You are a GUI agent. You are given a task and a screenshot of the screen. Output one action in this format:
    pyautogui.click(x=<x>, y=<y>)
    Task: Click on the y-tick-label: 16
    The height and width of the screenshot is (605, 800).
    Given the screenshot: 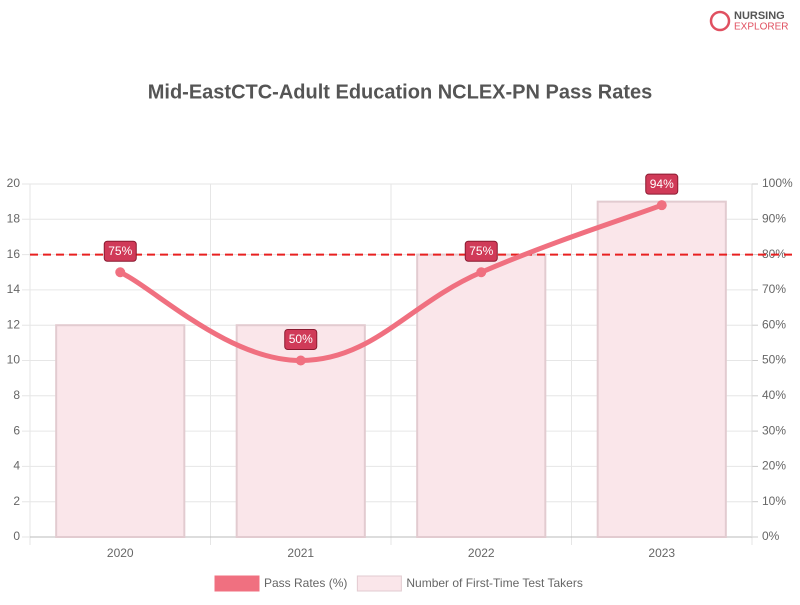 What is the action you would take?
    pyautogui.click(x=14, y=254)
    